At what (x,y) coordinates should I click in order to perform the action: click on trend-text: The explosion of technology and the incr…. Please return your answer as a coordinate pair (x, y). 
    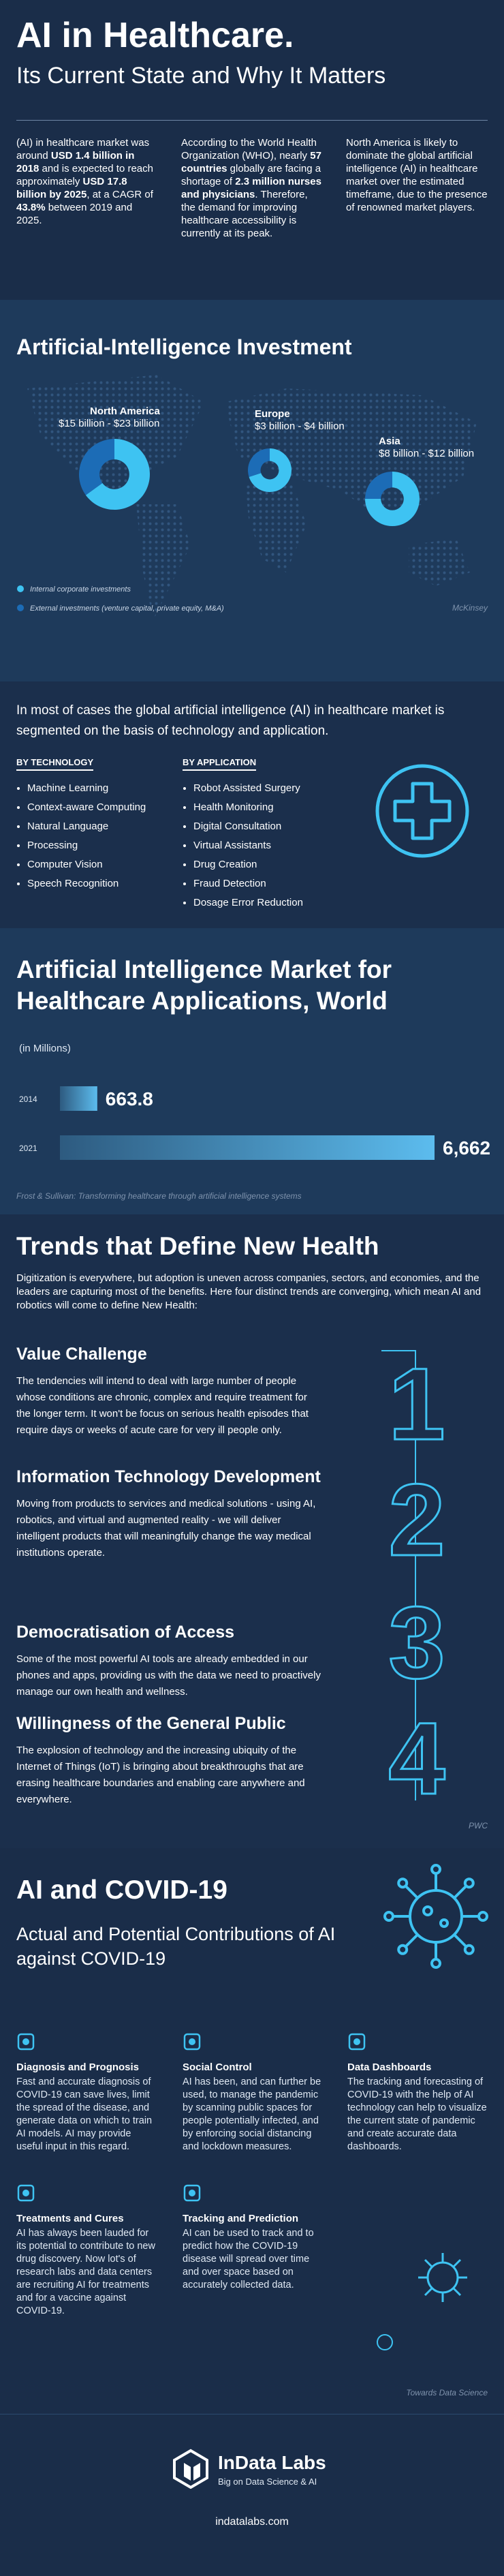
    Looking at the image, I should click on (160, 1775).